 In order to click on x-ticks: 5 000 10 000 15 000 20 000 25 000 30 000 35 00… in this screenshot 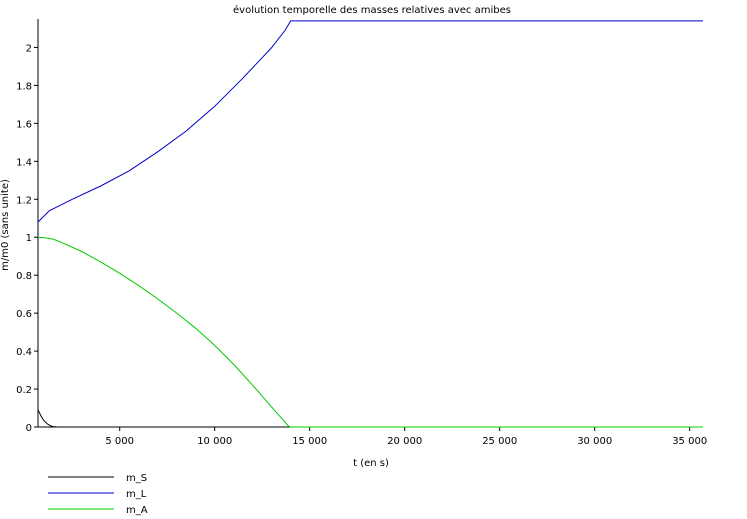, I will do `click(406, 437)`.